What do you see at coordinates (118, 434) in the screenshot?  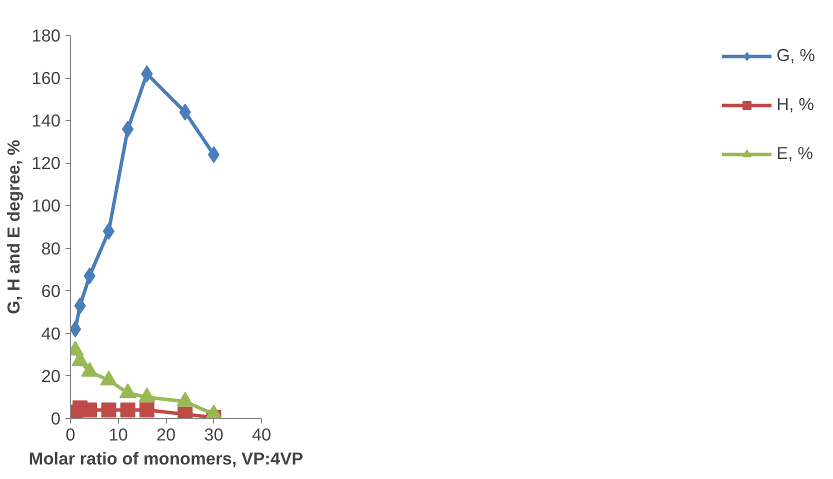 I see `x-tick-label: 10` at bounding box center [118, 434].